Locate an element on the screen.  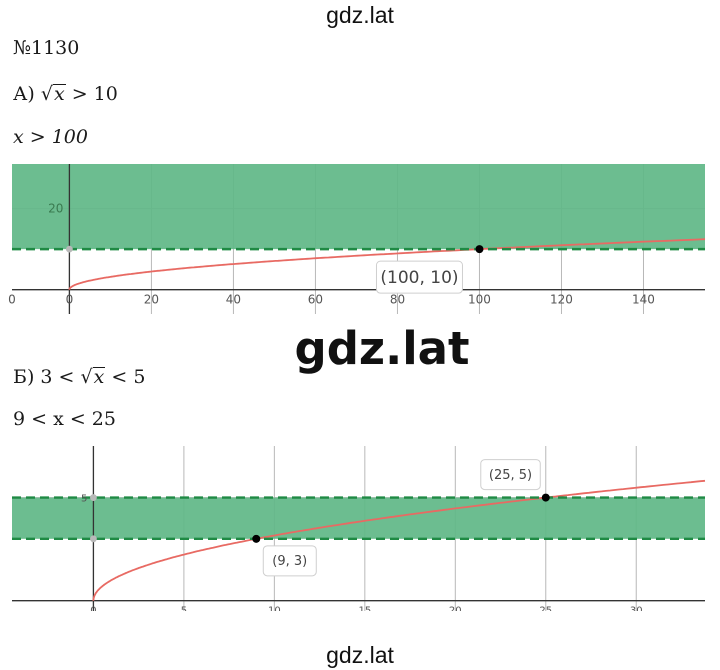
x-tick-label: 100 is located at coordinates (479, 300).